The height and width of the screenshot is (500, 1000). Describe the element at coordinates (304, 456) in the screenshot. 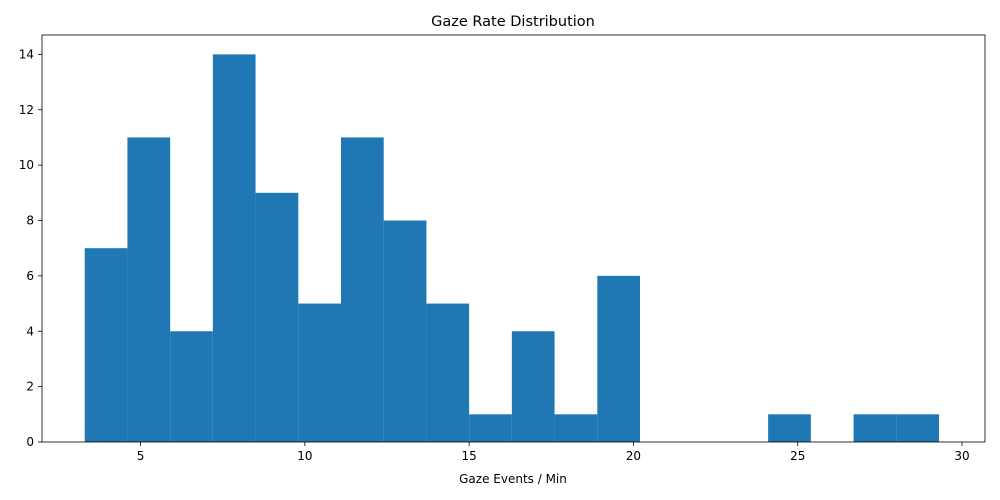

I see `x-tick-label-1: 10` at that location.